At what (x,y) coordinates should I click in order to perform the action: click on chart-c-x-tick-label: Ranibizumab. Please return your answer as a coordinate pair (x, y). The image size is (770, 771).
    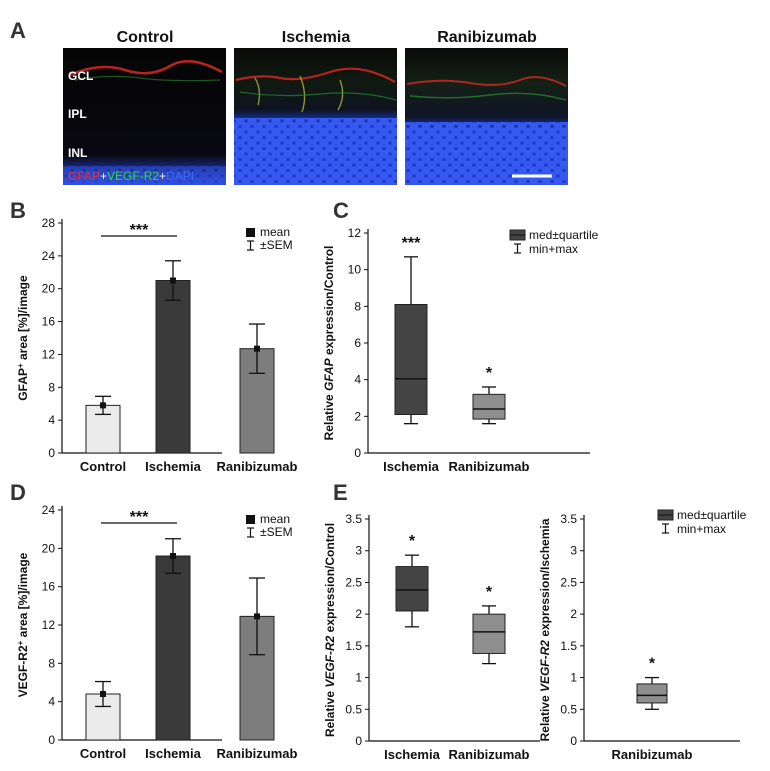
    Looking at the image, I should click on (489, 466).